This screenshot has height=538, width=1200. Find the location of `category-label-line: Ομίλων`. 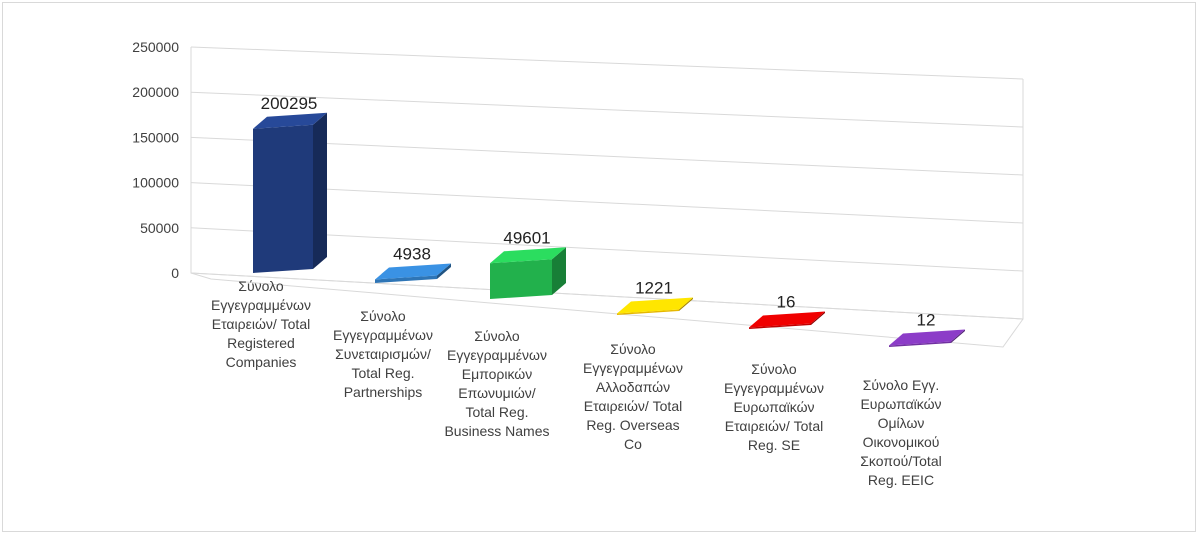

category-label-line: Ομίλων is located at coordinates (901, 423).